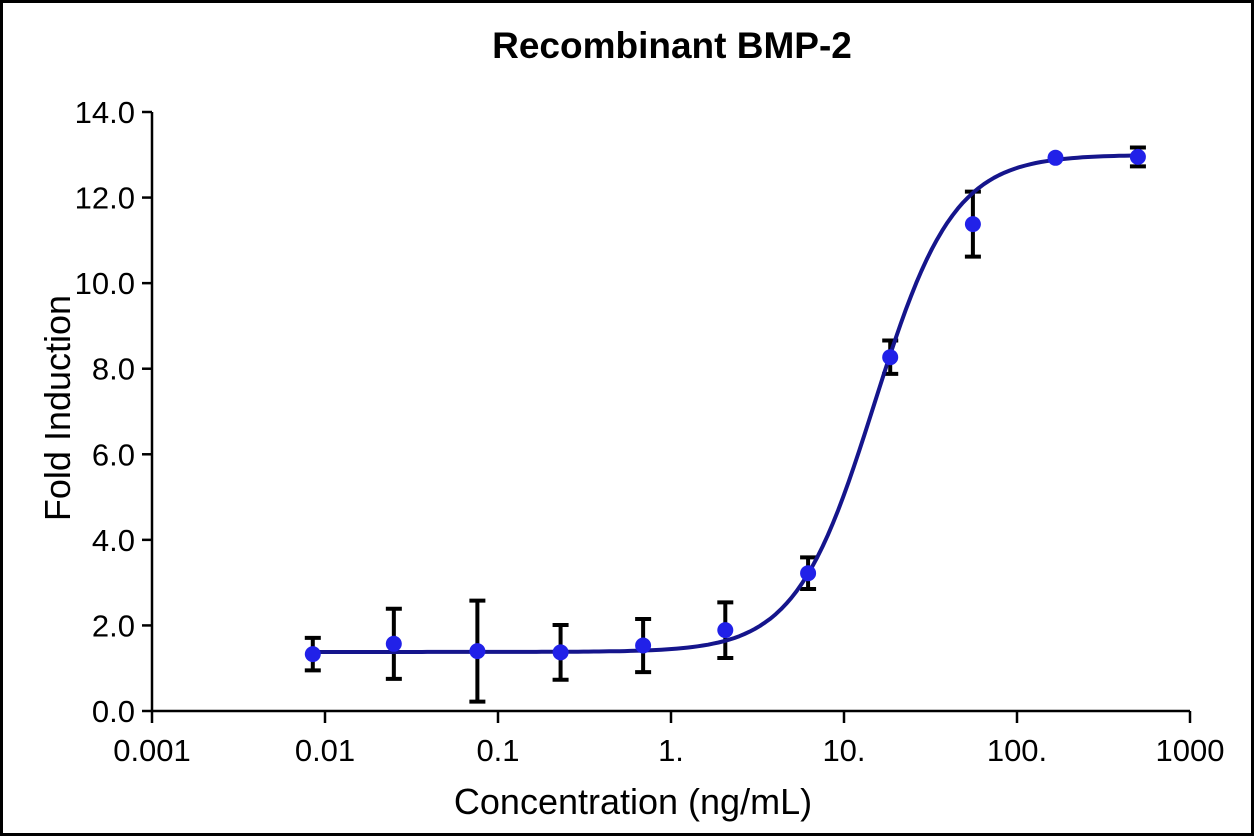  I want to click on x-tick-label: 0.001, so click(152, 750).